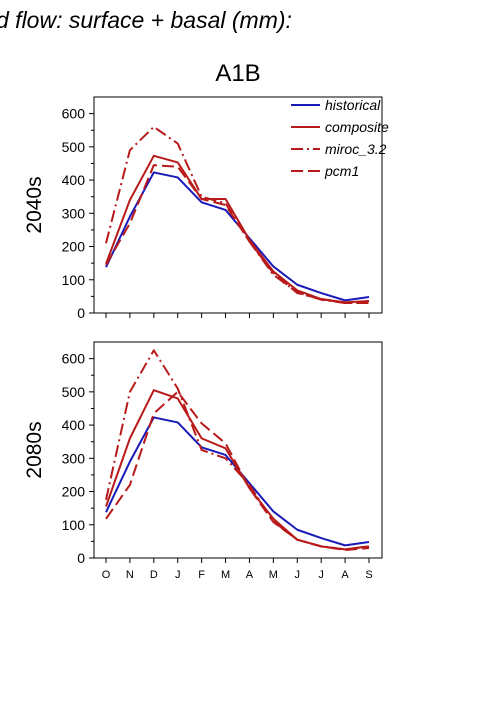 The height and width of the screenshot is (709, 501). I want to click on legend-label: pcm1, so click(341, 171).